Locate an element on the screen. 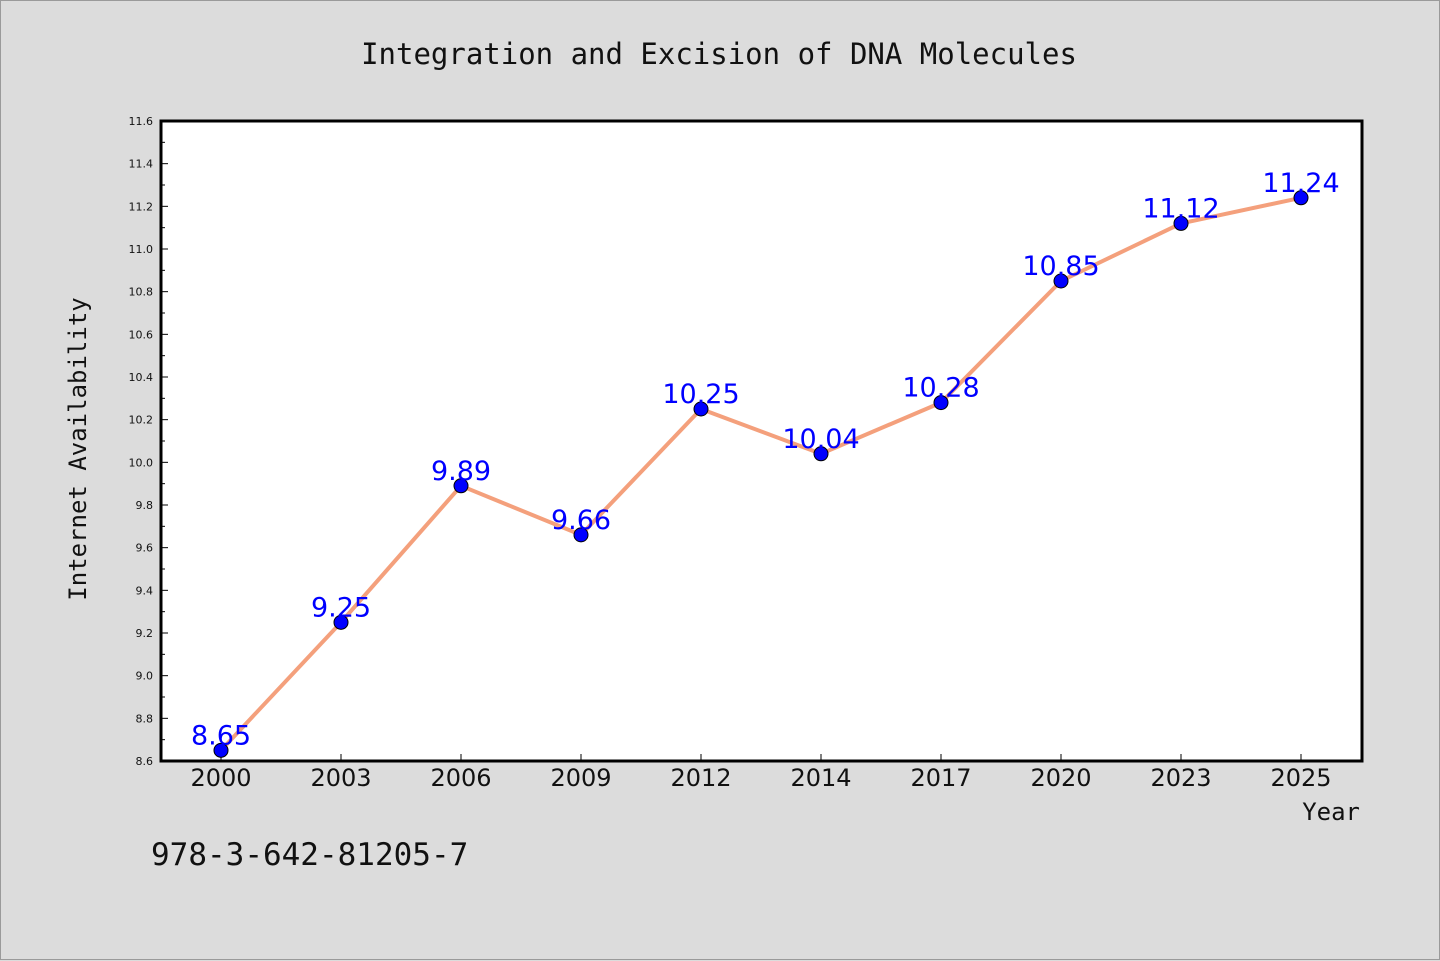 This screenshot has width=1440, height=961. x-axis: 2000 2003 2006 2009 2012 2014 2017 2020 2023 2025 is located at coordinates (761, 773).